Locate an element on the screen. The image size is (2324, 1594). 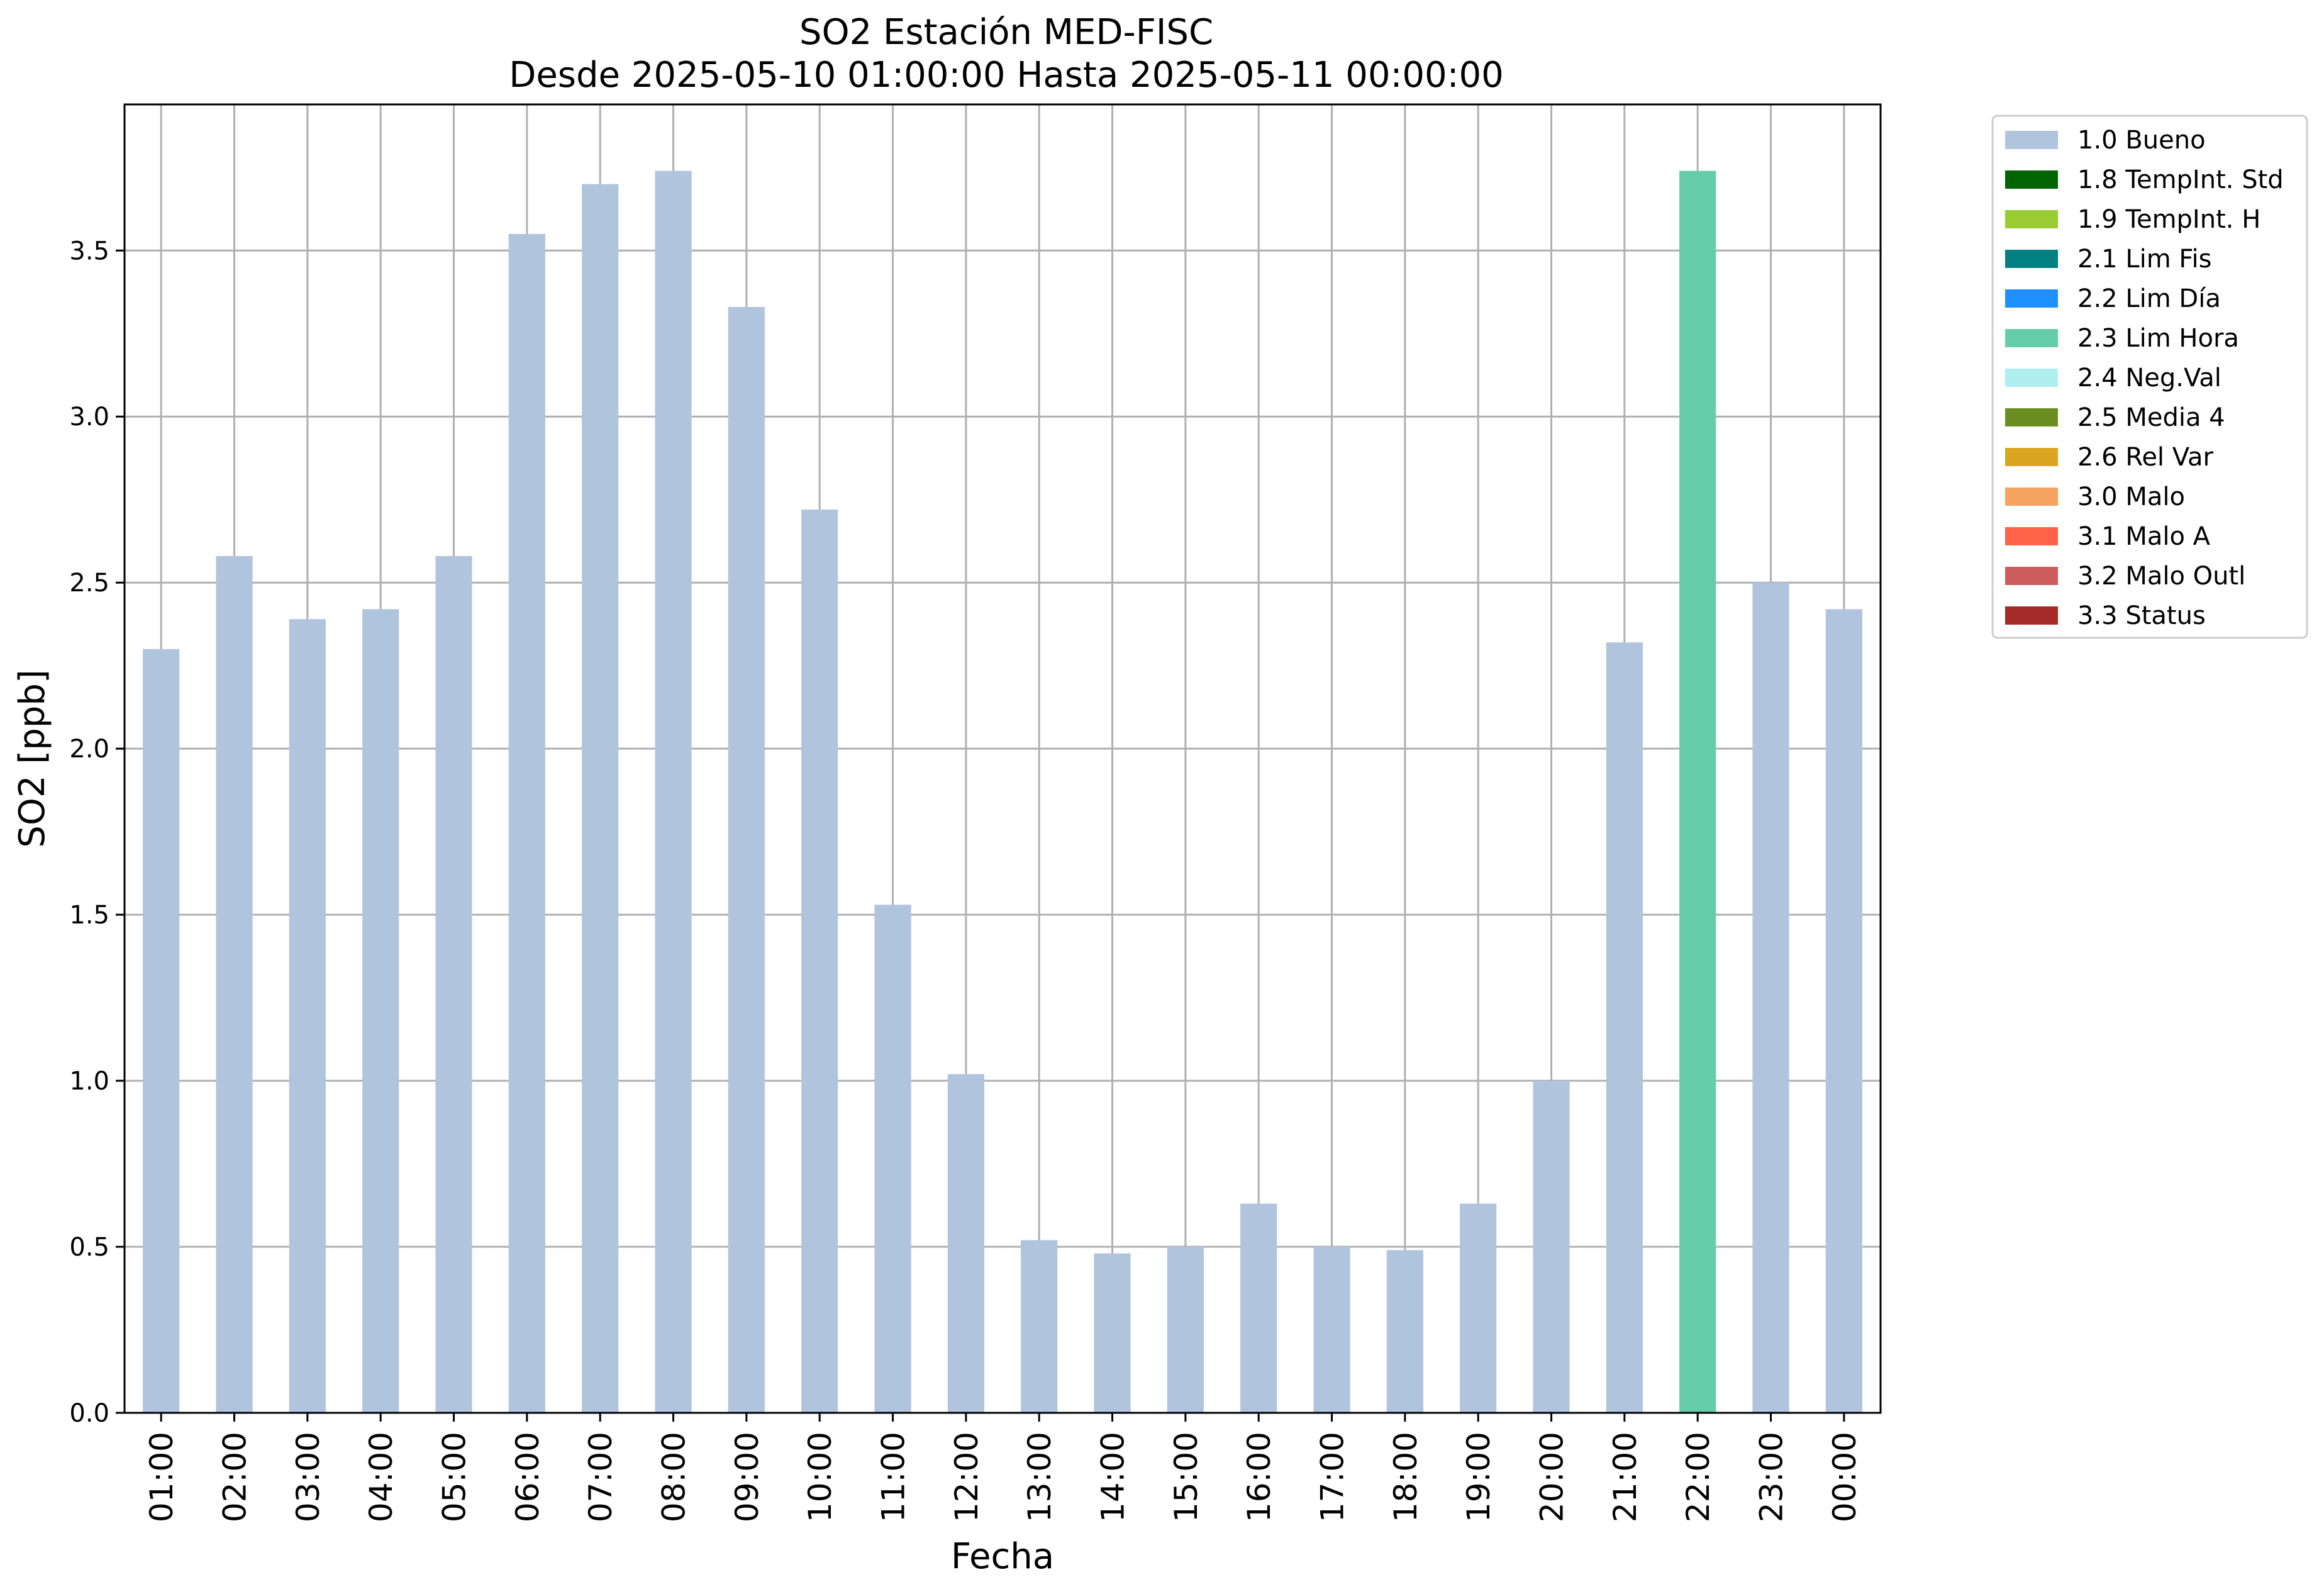
legend-label: 1.0 Bueno is located at coordinates (2141, 140).